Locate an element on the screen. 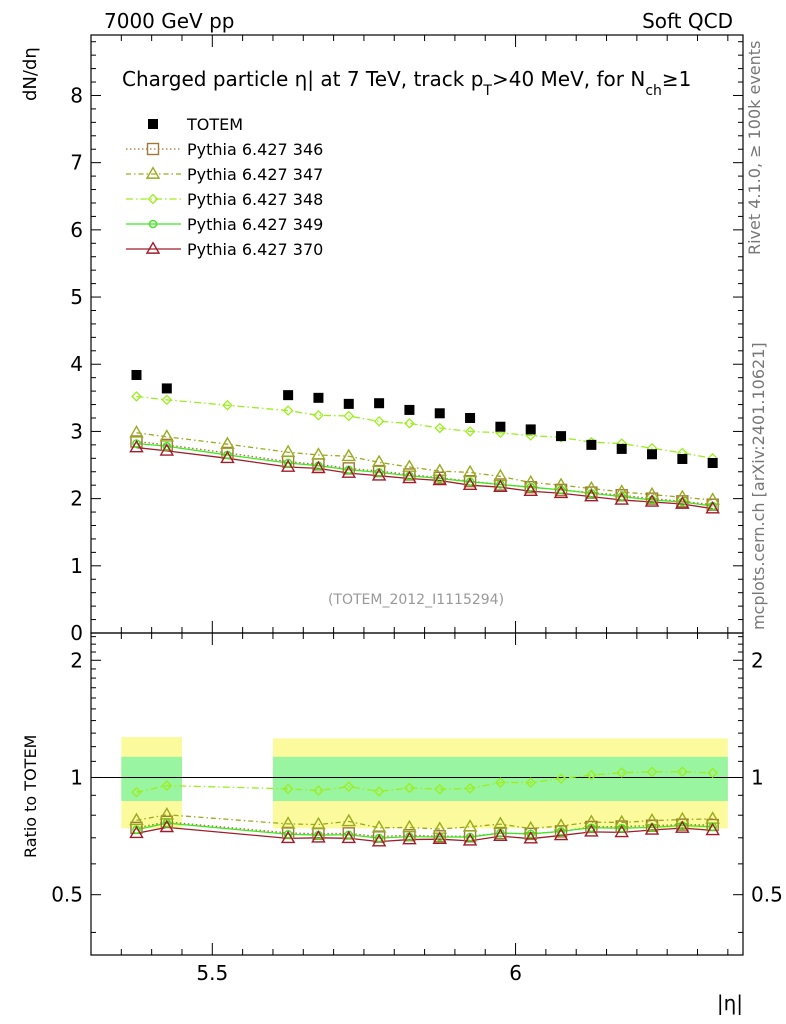  analysis-watermark: (TOTEM_2012_I1115294) is located at coordinates (416, 600).